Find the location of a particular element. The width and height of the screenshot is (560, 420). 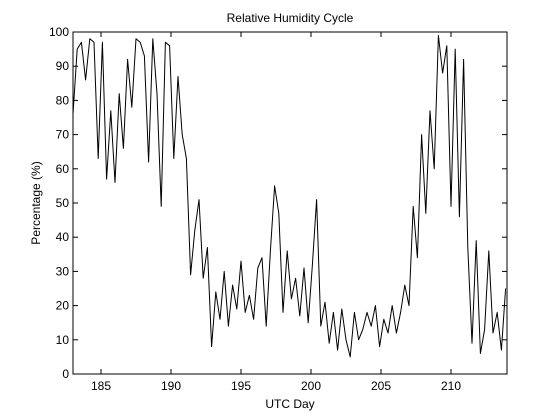

y-tick-label: 40 is located at coordinates (63, 237).